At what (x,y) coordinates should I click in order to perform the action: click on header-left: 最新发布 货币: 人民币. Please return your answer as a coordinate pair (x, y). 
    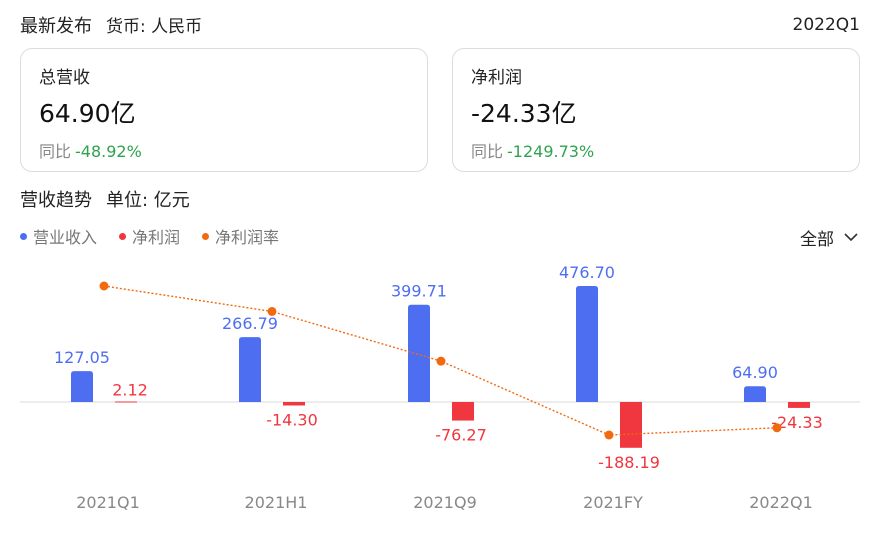
    Looking at the image, I should click on (111, 25).